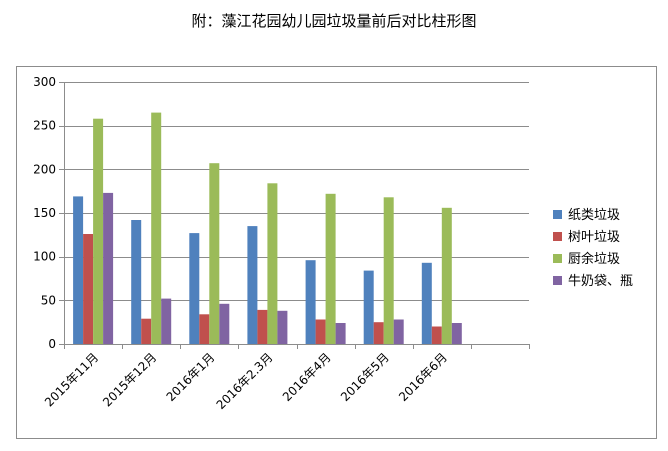 Image resolution: width=668 pixels, height=451 pixels. I want to click on y-tick-label: 250, so click(44, 126).